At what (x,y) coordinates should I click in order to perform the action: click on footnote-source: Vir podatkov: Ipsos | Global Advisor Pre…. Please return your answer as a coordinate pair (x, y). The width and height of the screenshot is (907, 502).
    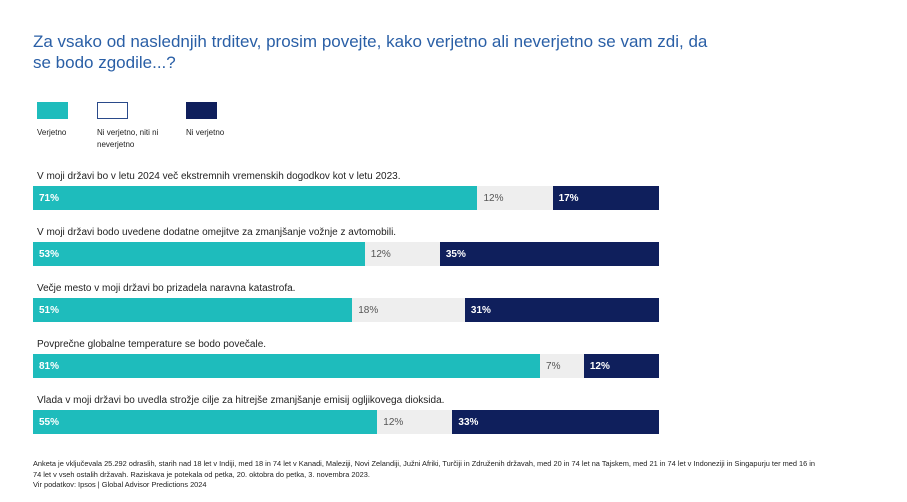
    Looking at the image, I should click on (120, 484).